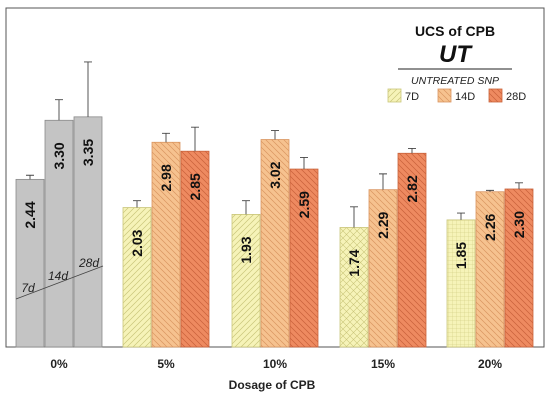 This screenshot has height=402, width=550. Describe the element at coordinates (137, 242) in the screenshot. I see `value-label-7D-5%: 2.03` at that location.